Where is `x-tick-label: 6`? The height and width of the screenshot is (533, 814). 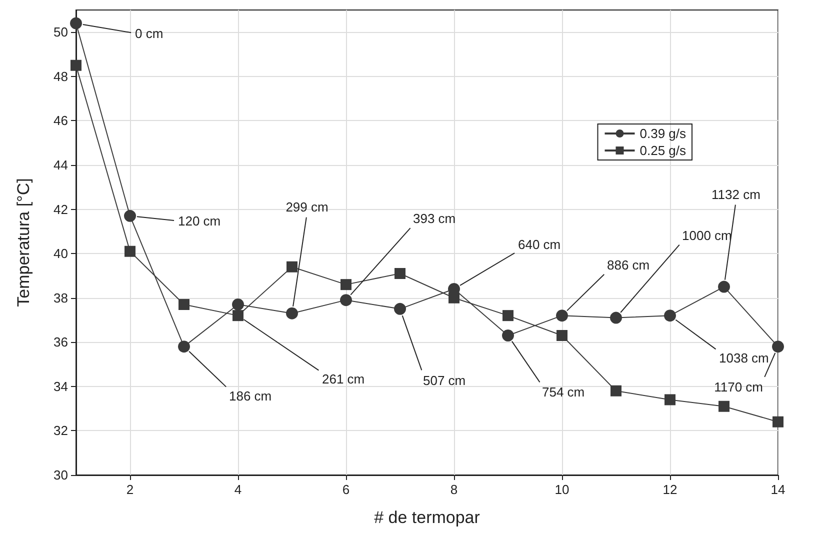
x-tick-label: 6 is located at coordinates (346, 489).